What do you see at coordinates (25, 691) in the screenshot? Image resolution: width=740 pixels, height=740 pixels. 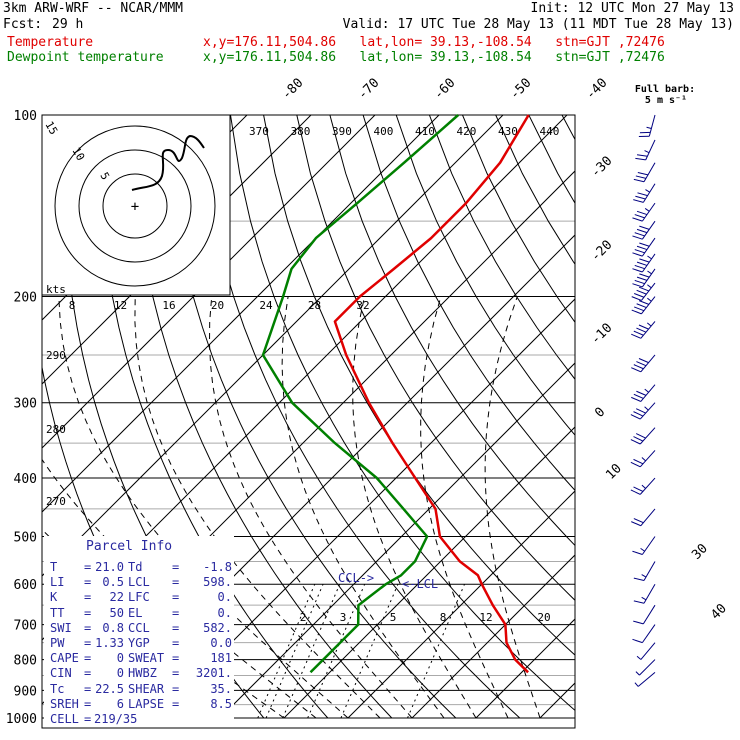 I see `pressure-tick-label: 900` at bounding box center [25, 691].